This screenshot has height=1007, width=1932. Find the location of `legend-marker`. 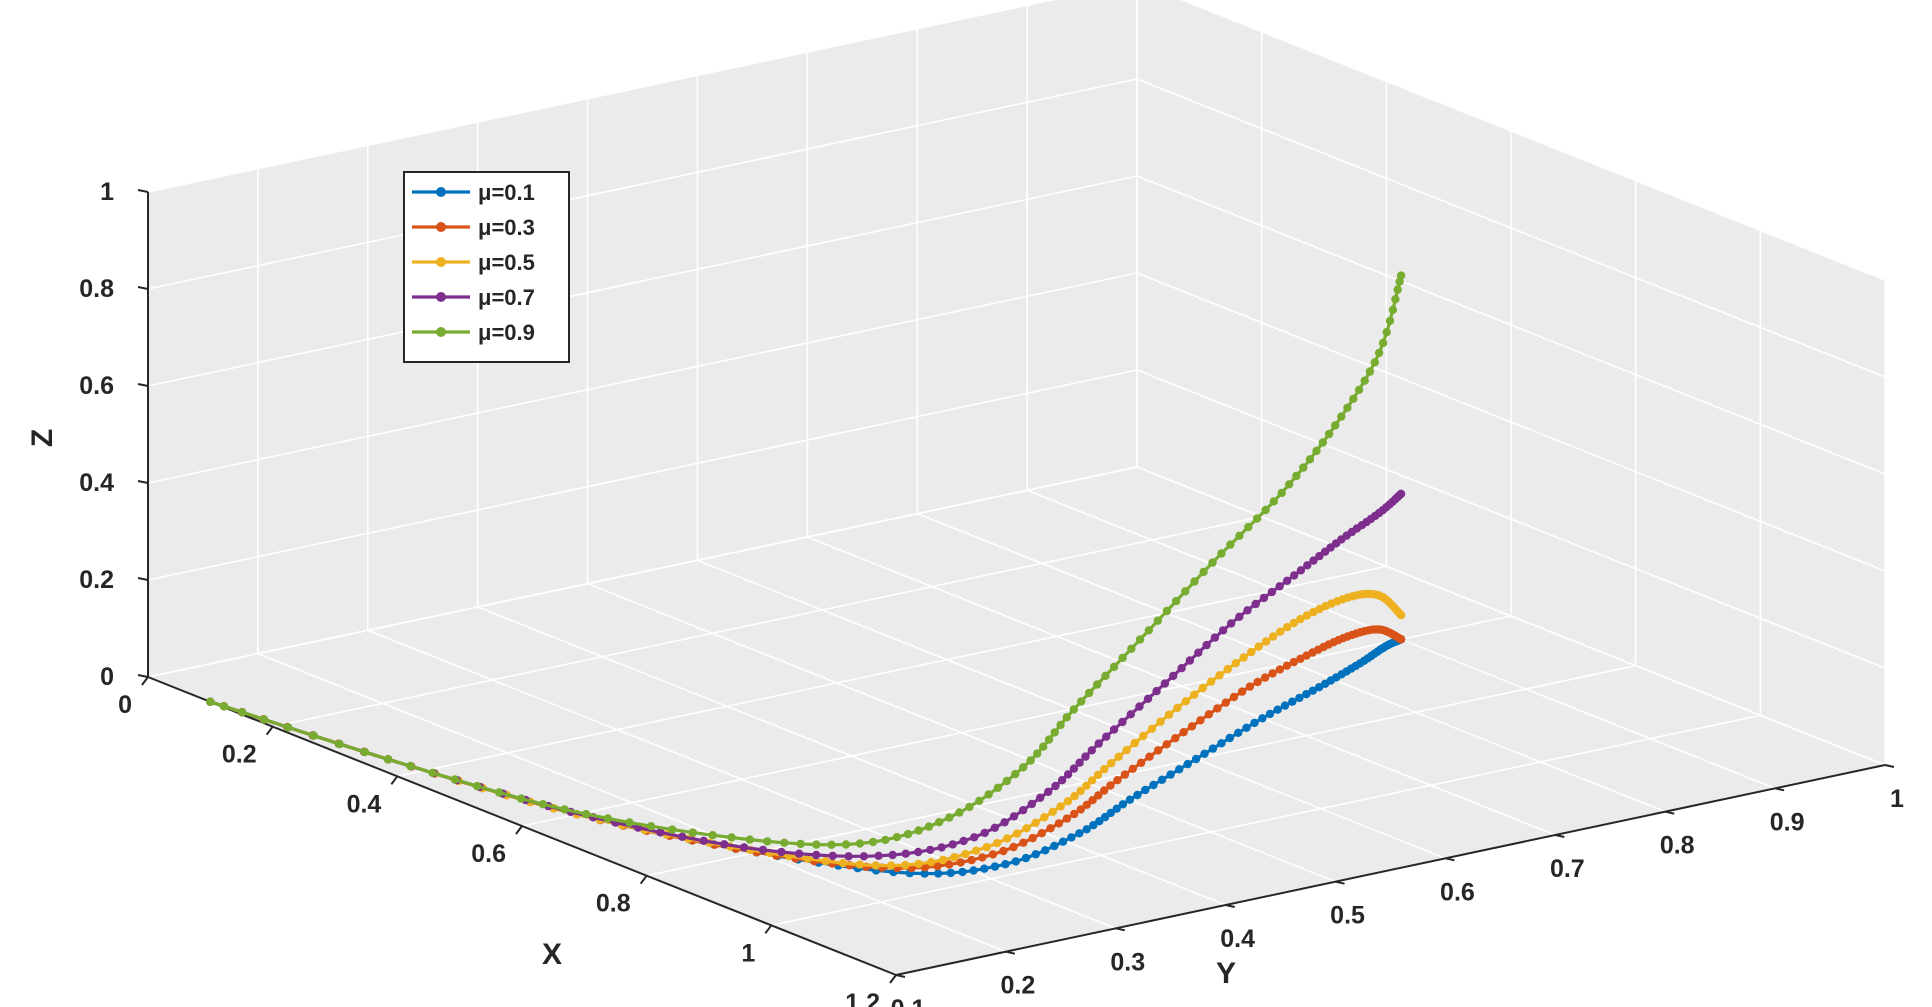

legend-marker is located at coordinates (441, 332).